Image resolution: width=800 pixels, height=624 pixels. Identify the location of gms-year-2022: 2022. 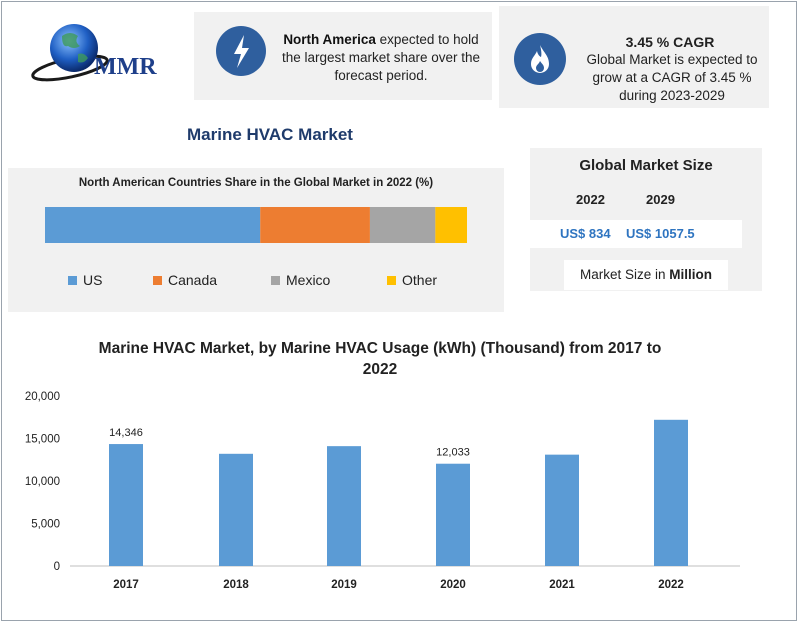
(590, 199).